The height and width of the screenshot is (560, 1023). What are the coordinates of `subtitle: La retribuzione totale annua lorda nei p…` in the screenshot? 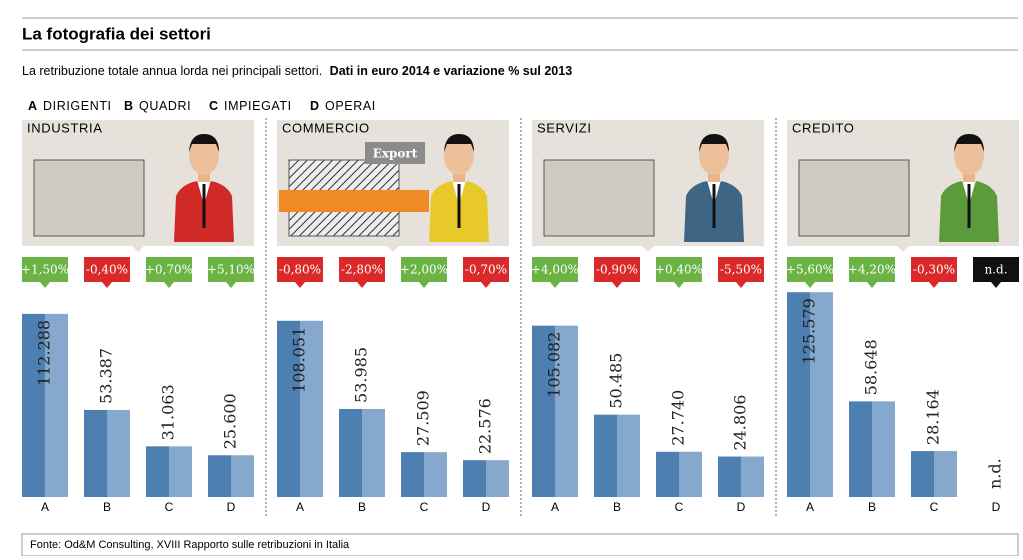 It's located at (297, 71).